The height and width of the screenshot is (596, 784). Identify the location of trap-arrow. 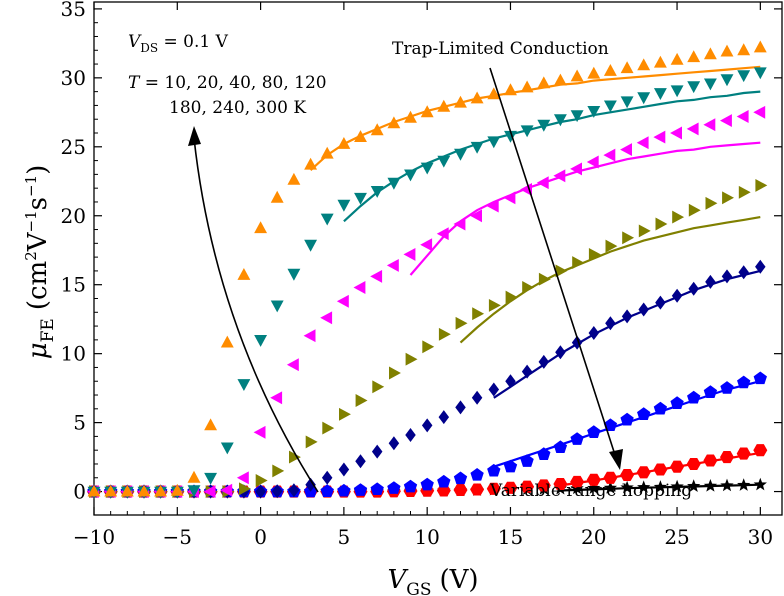
(553, 263).